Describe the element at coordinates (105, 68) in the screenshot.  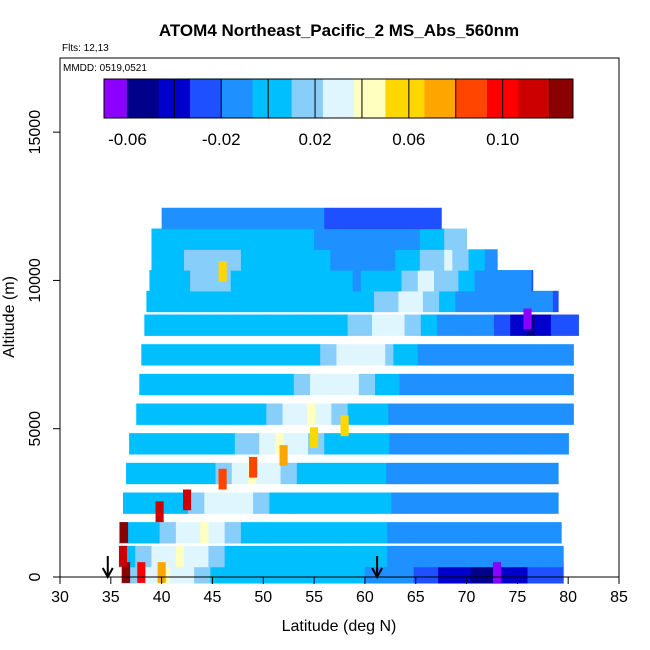
I see `mmdd-label: MMDD: 0519,0521` at that location.